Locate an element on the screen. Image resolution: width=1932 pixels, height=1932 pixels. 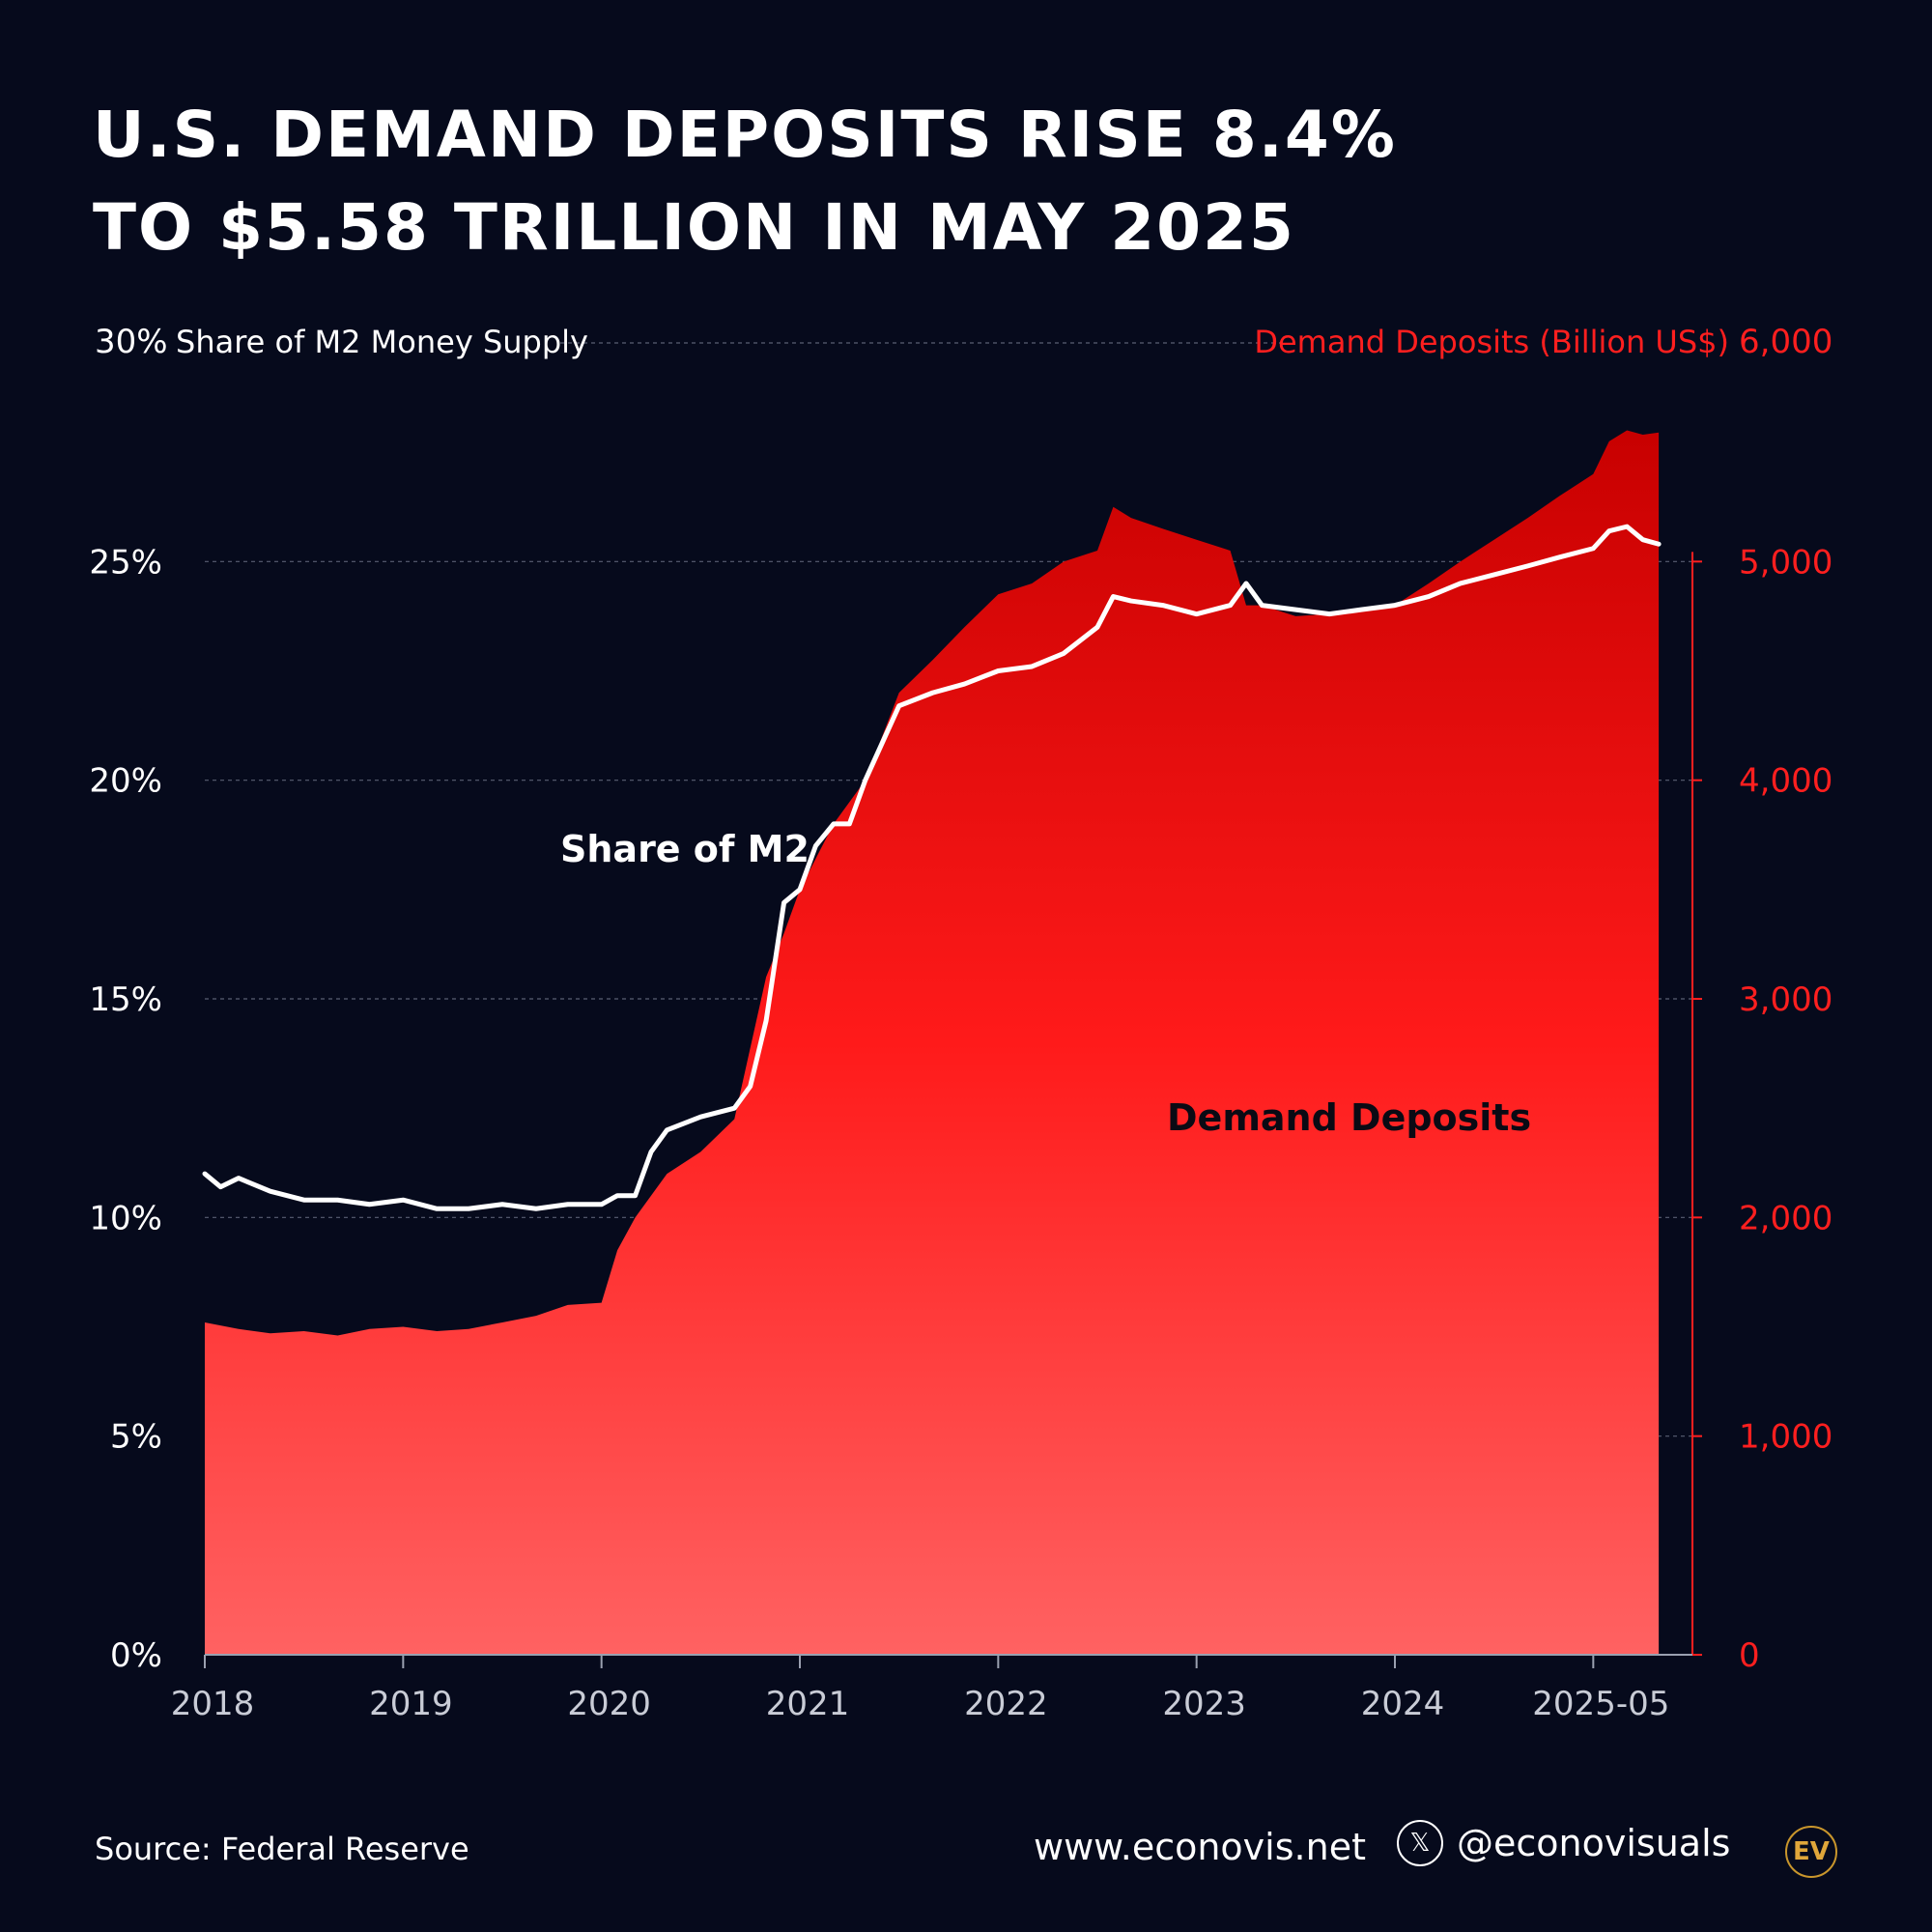
left-tick-label: 10% is located at coordinates (125, 1218).